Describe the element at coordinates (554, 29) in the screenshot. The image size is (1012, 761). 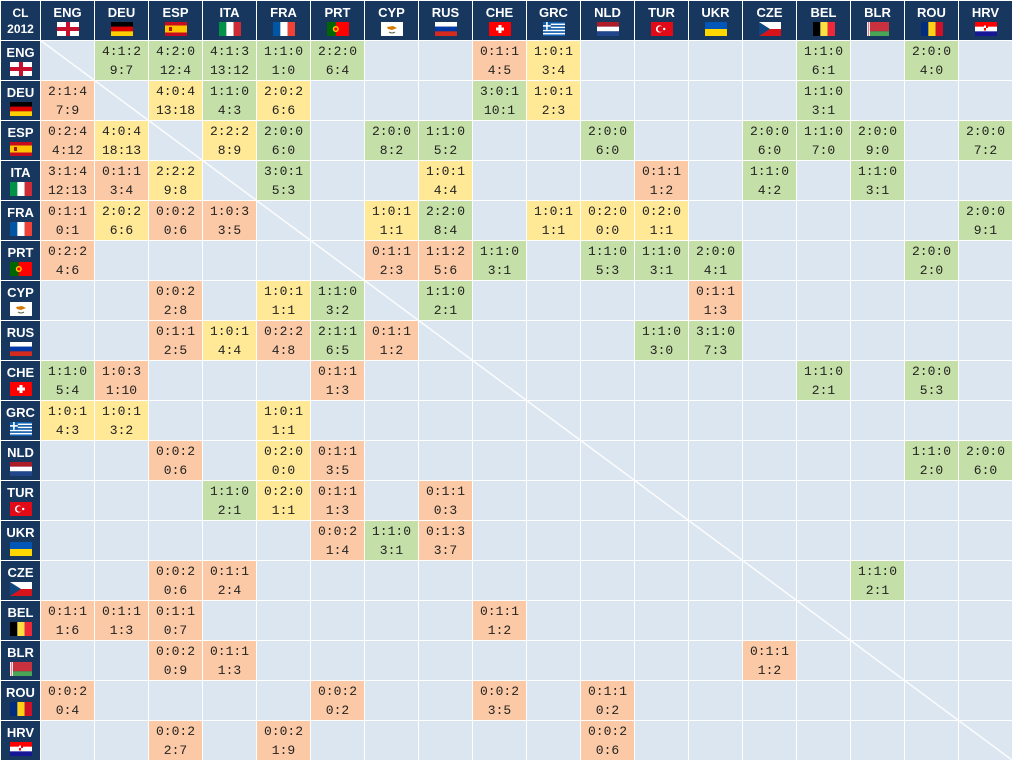
I see `greece-flag-icon` at that location.